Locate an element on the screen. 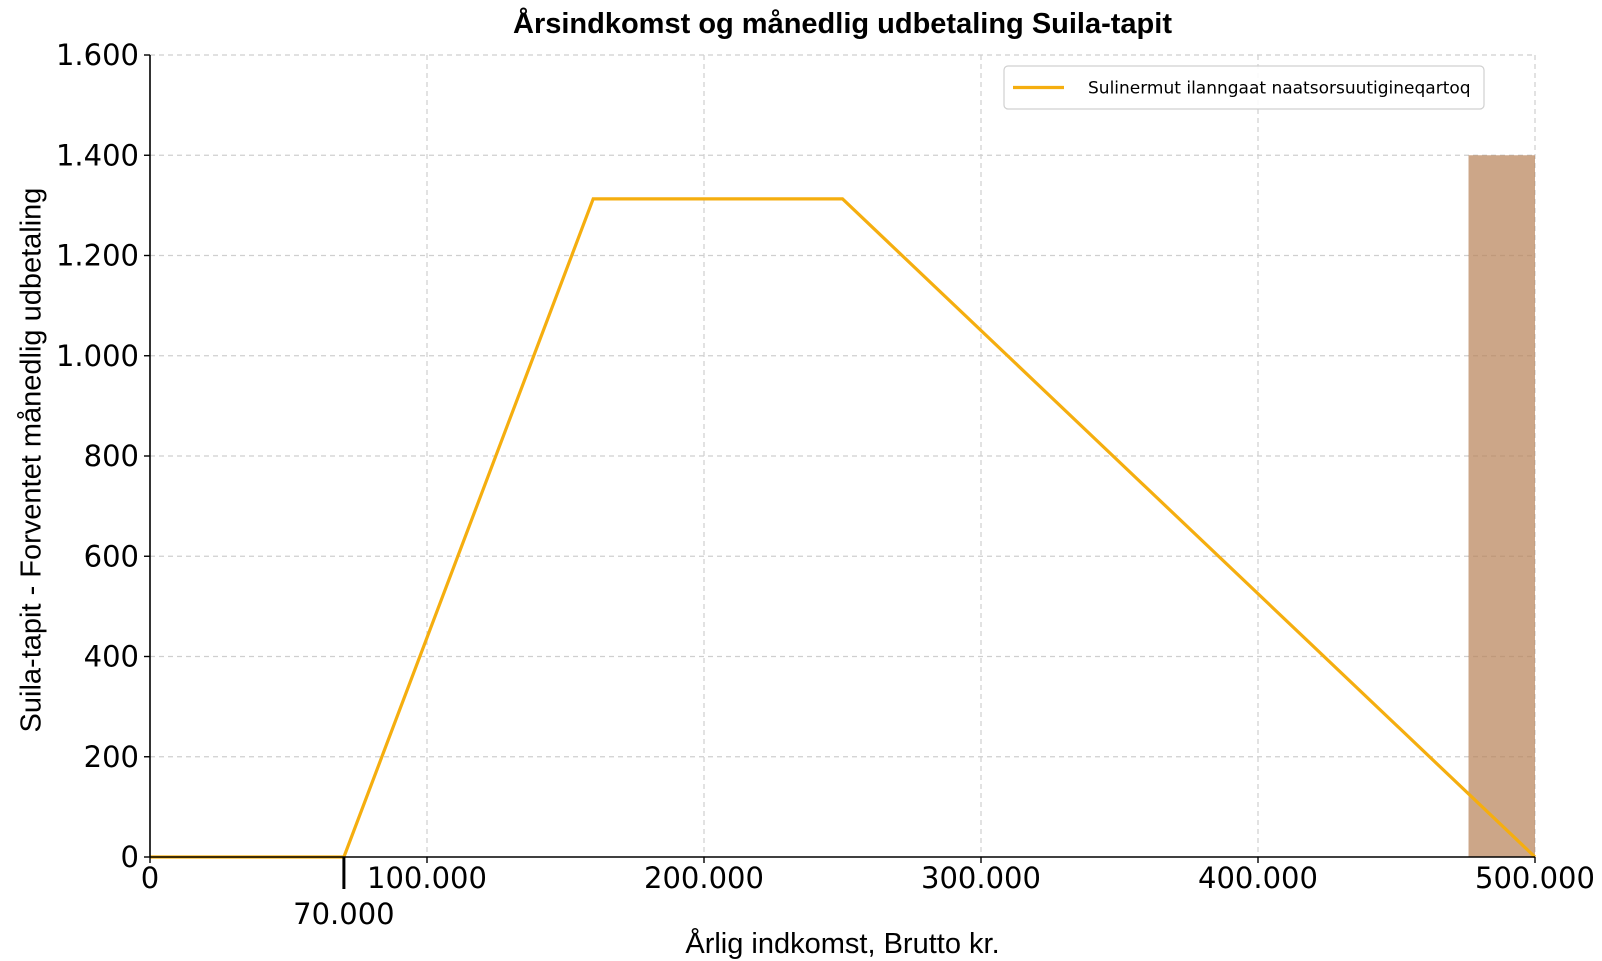 The width and height of the screenshot is (1602, 961). shaded-region-bar is located at coordinates (1501, 506).